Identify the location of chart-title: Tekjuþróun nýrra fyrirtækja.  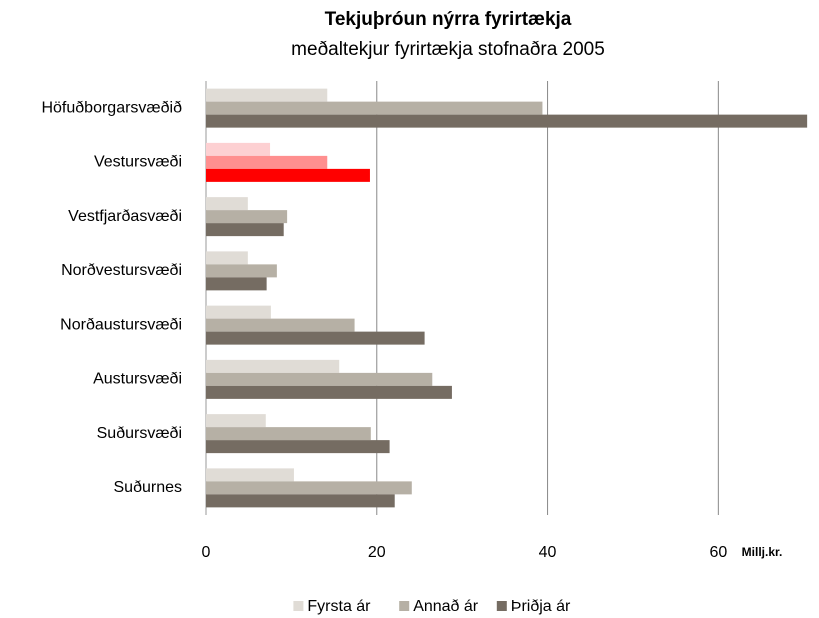
(448, 19).